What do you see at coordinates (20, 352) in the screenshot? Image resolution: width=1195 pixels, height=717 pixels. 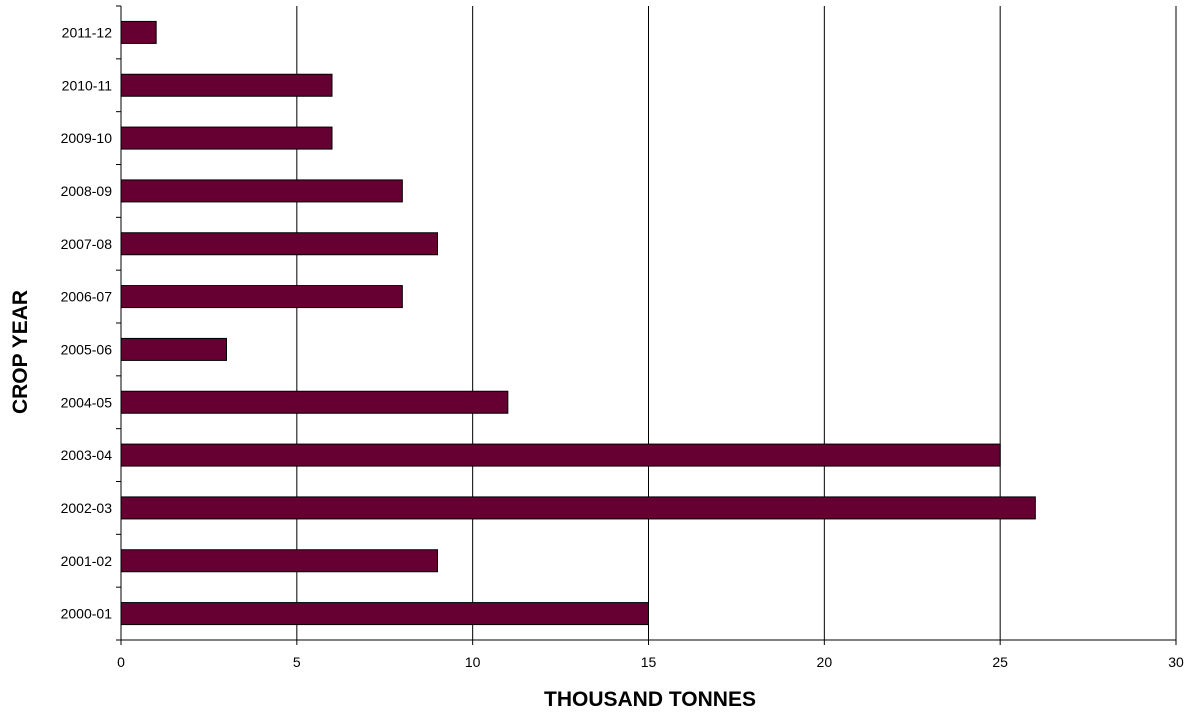 I see `y-axis-title: CROP YEAR` at bounding box center [20, 352].